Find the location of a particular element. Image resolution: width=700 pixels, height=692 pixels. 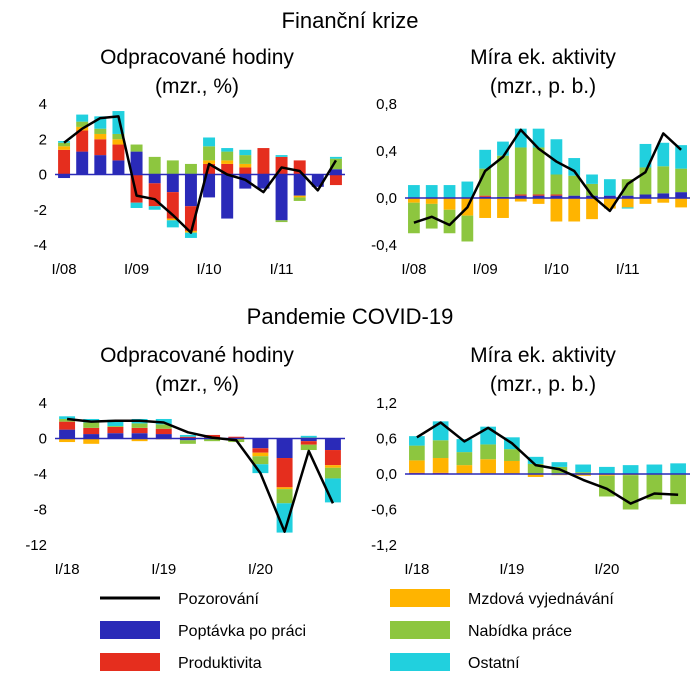

legend-swatch-nabidka is located at coordinates (420, 630).